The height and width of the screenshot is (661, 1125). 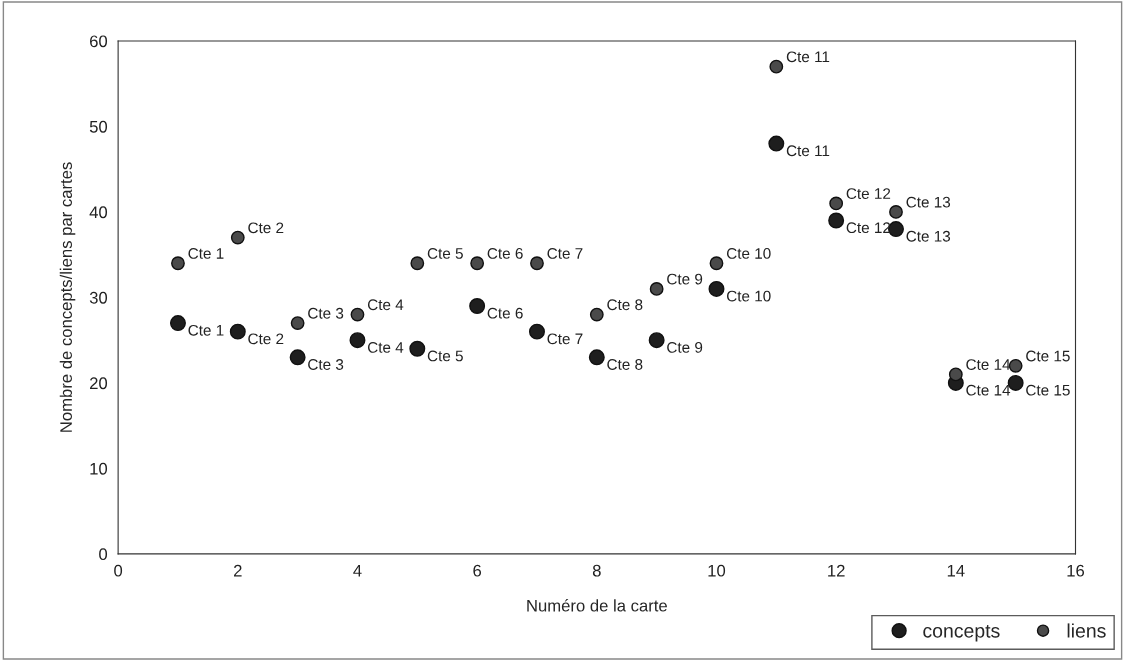 I want to click on x-tick-label: 10, so click(x=717, y=570).